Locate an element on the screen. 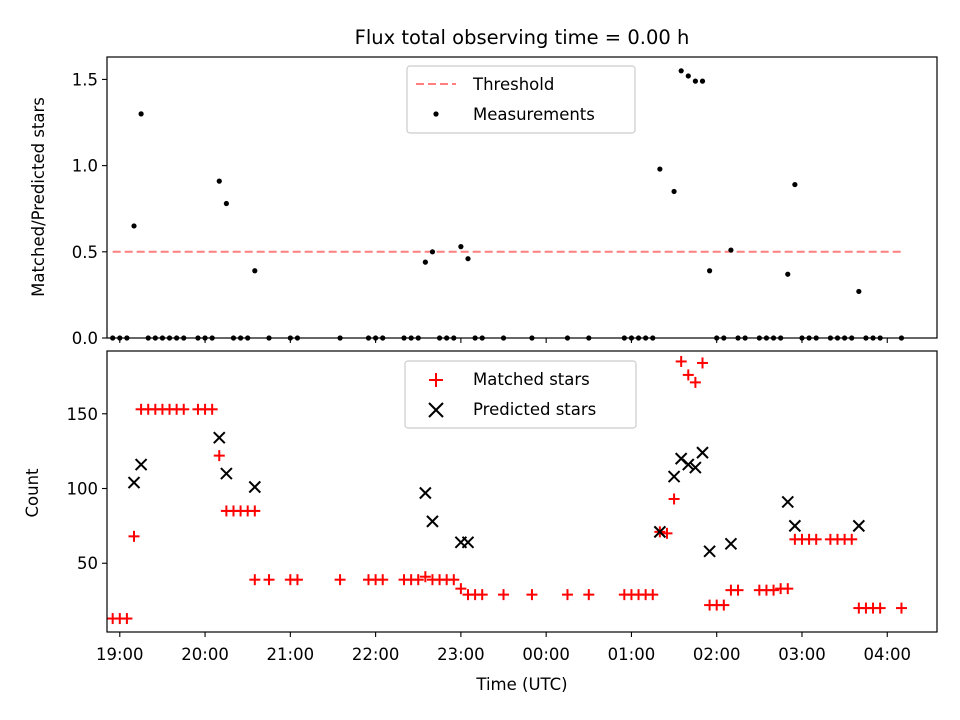  bottom-y-tick-label: 100 is located at coordinates (83, 489).